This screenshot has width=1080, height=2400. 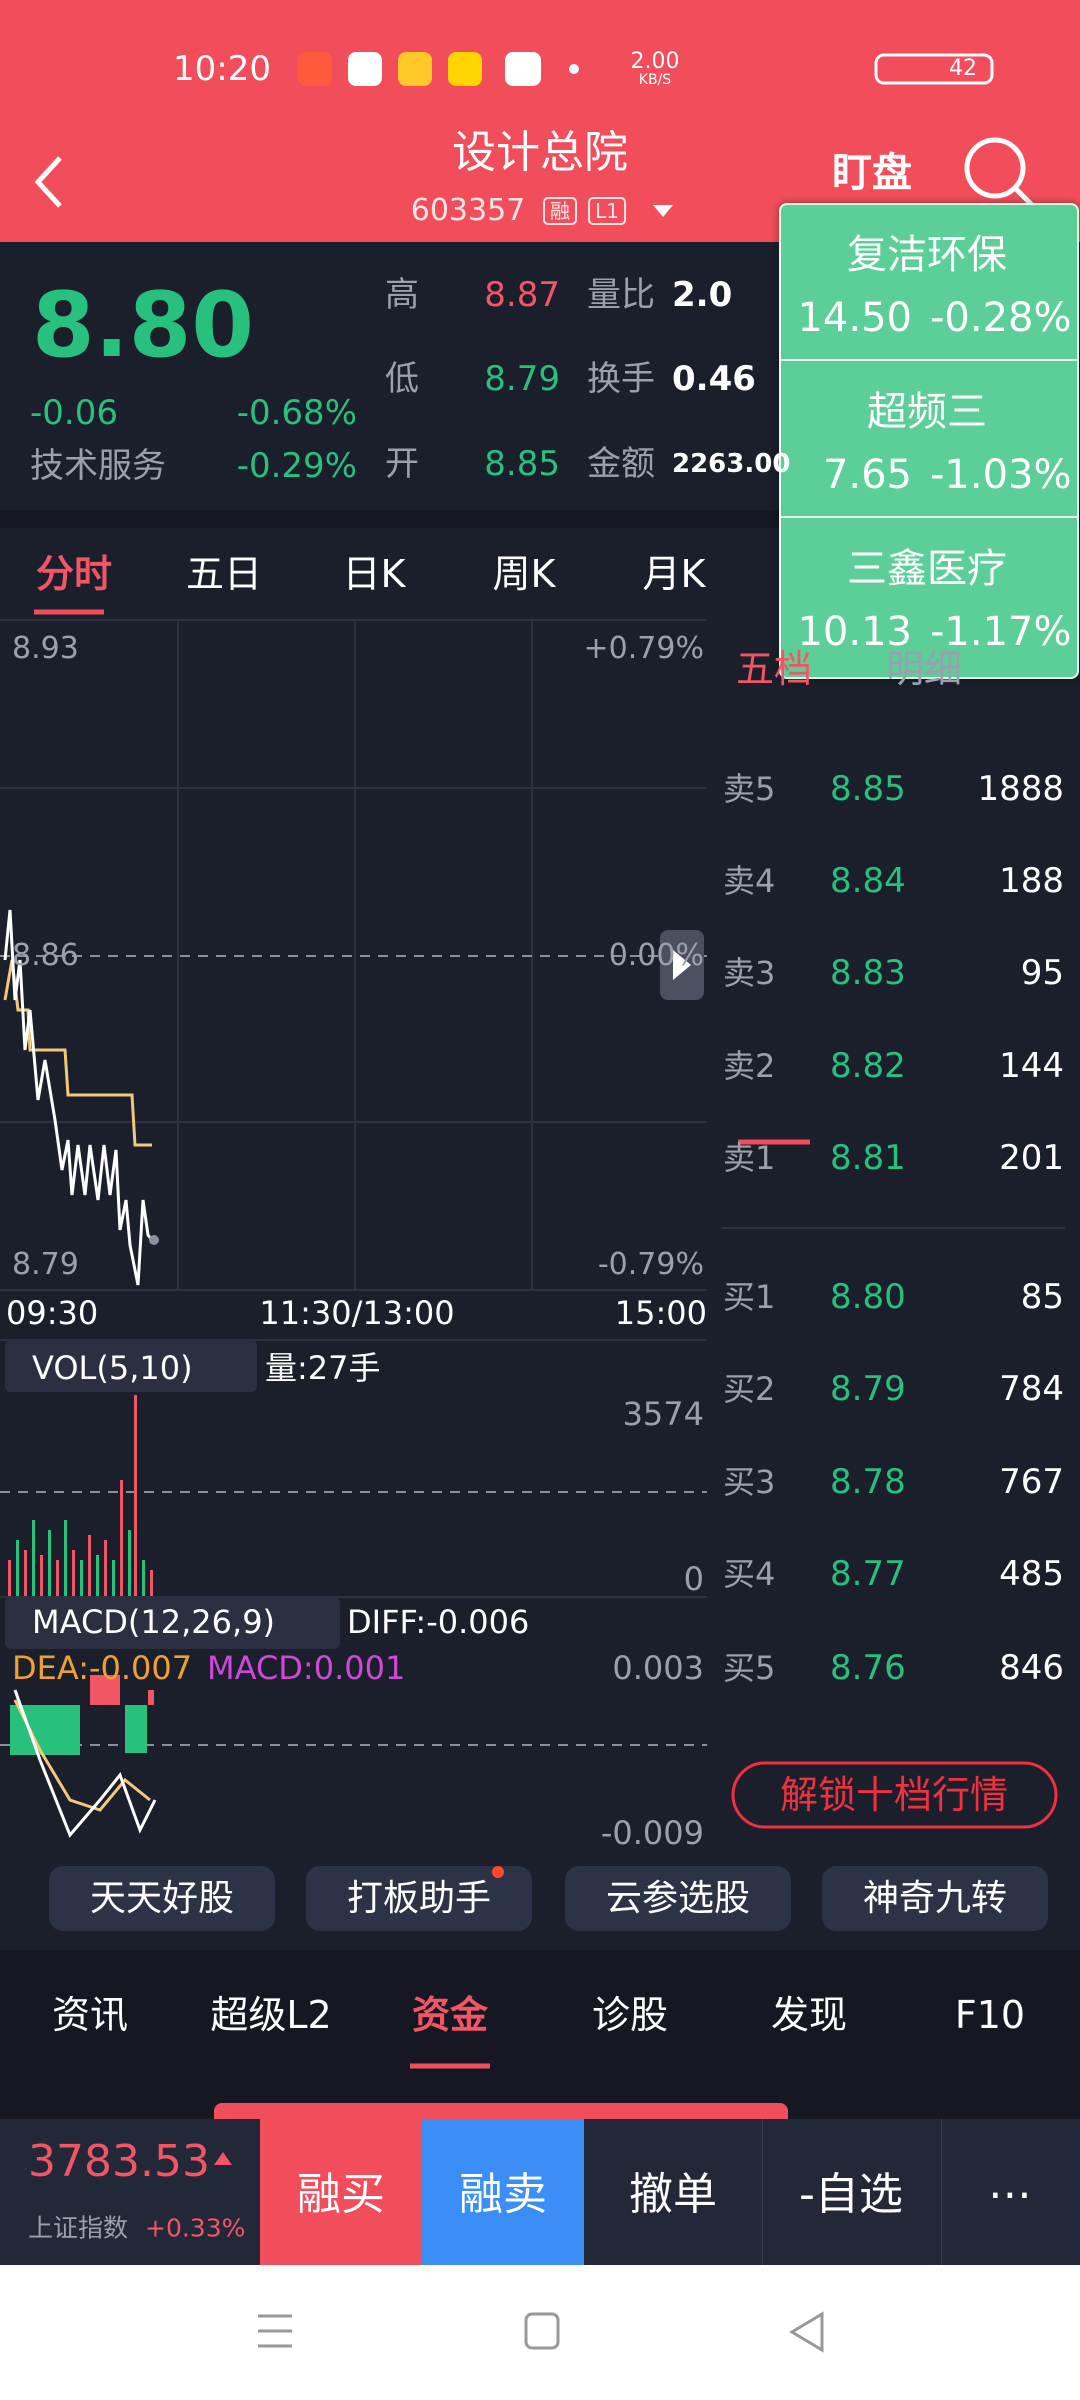 What do you see at coordinates (924, 669) in the screenshot?
I see `book-tab: 明细` at bounding box center [924, 669].